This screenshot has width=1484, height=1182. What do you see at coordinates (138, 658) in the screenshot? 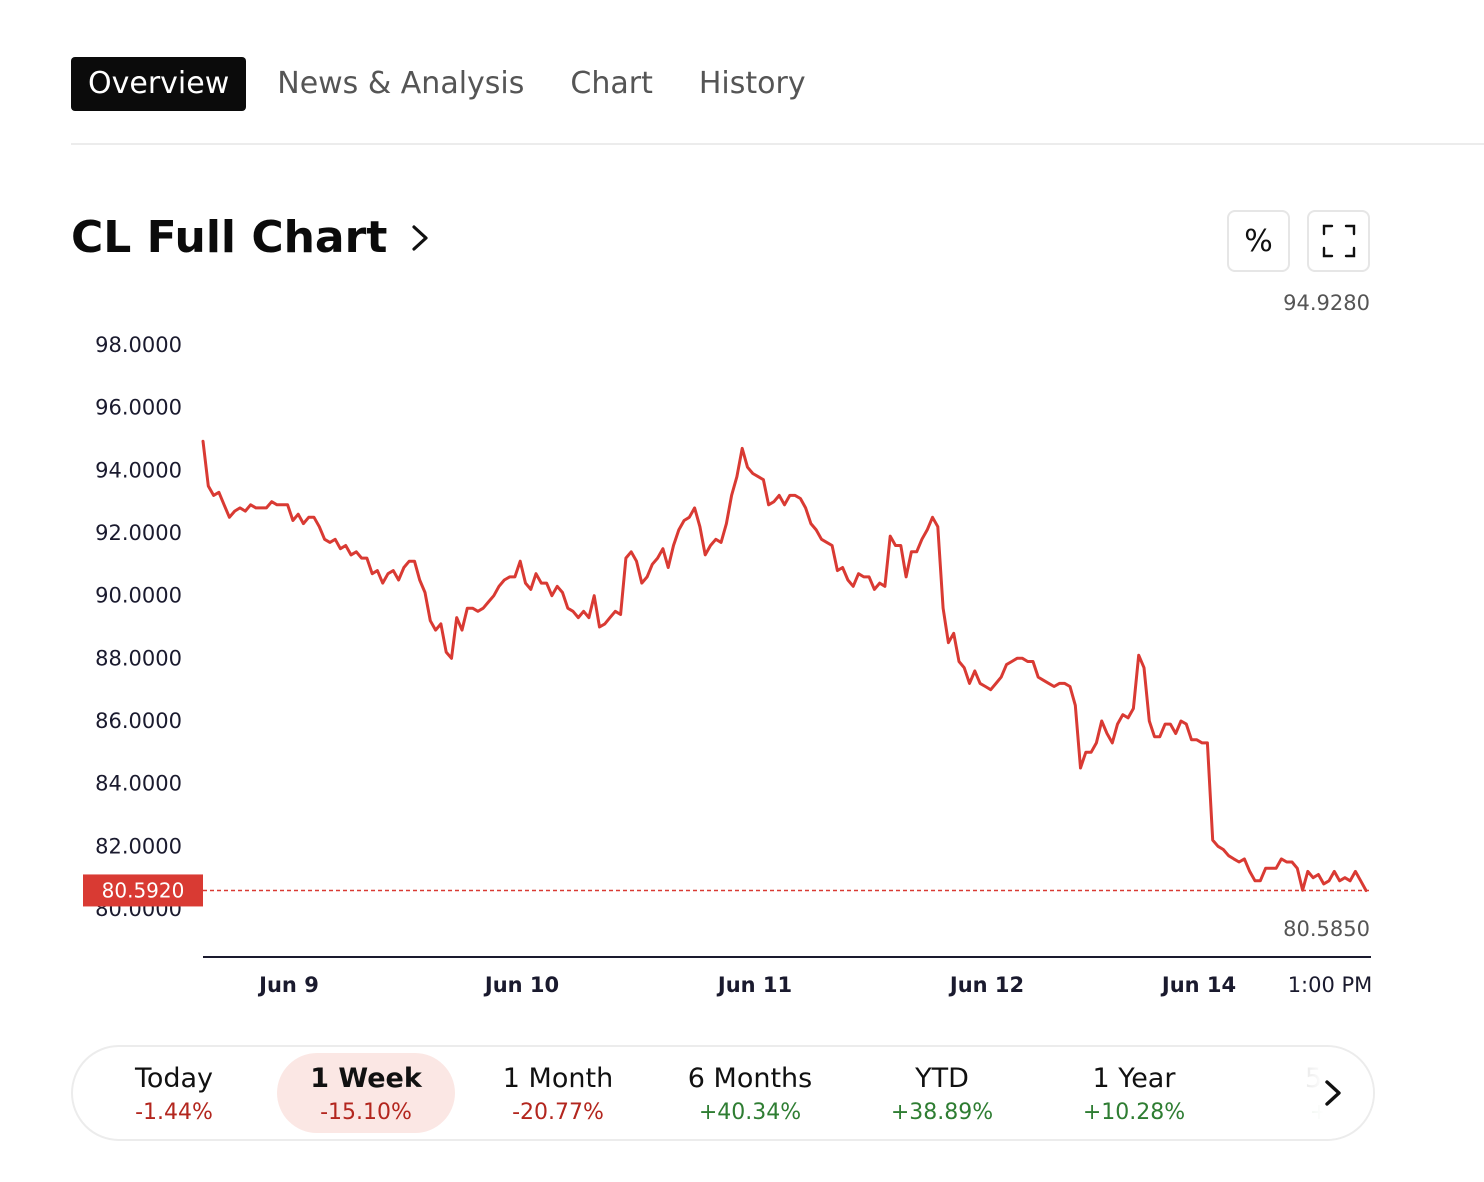
I see `y-tick-label: 88.0000` at bounding box center [138, 658].